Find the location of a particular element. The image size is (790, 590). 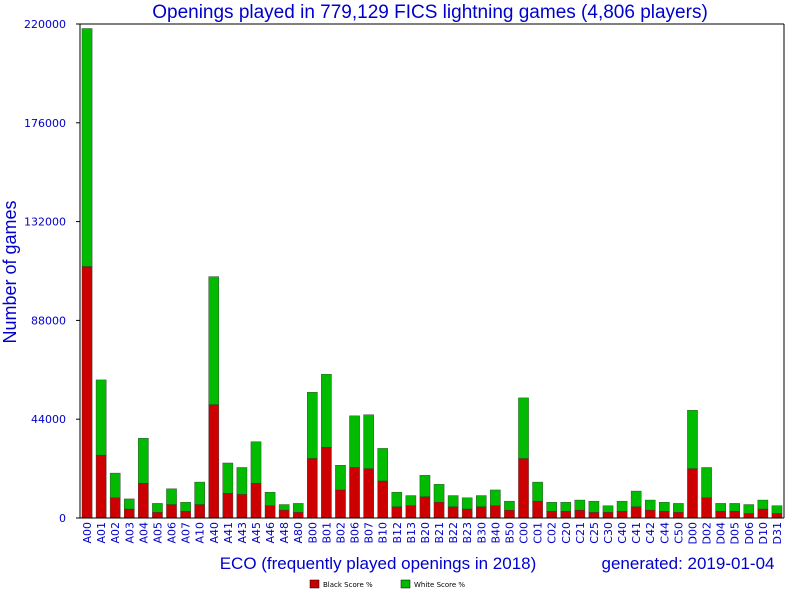

bar-black-score-d10 is located at coordinates (763, 513).